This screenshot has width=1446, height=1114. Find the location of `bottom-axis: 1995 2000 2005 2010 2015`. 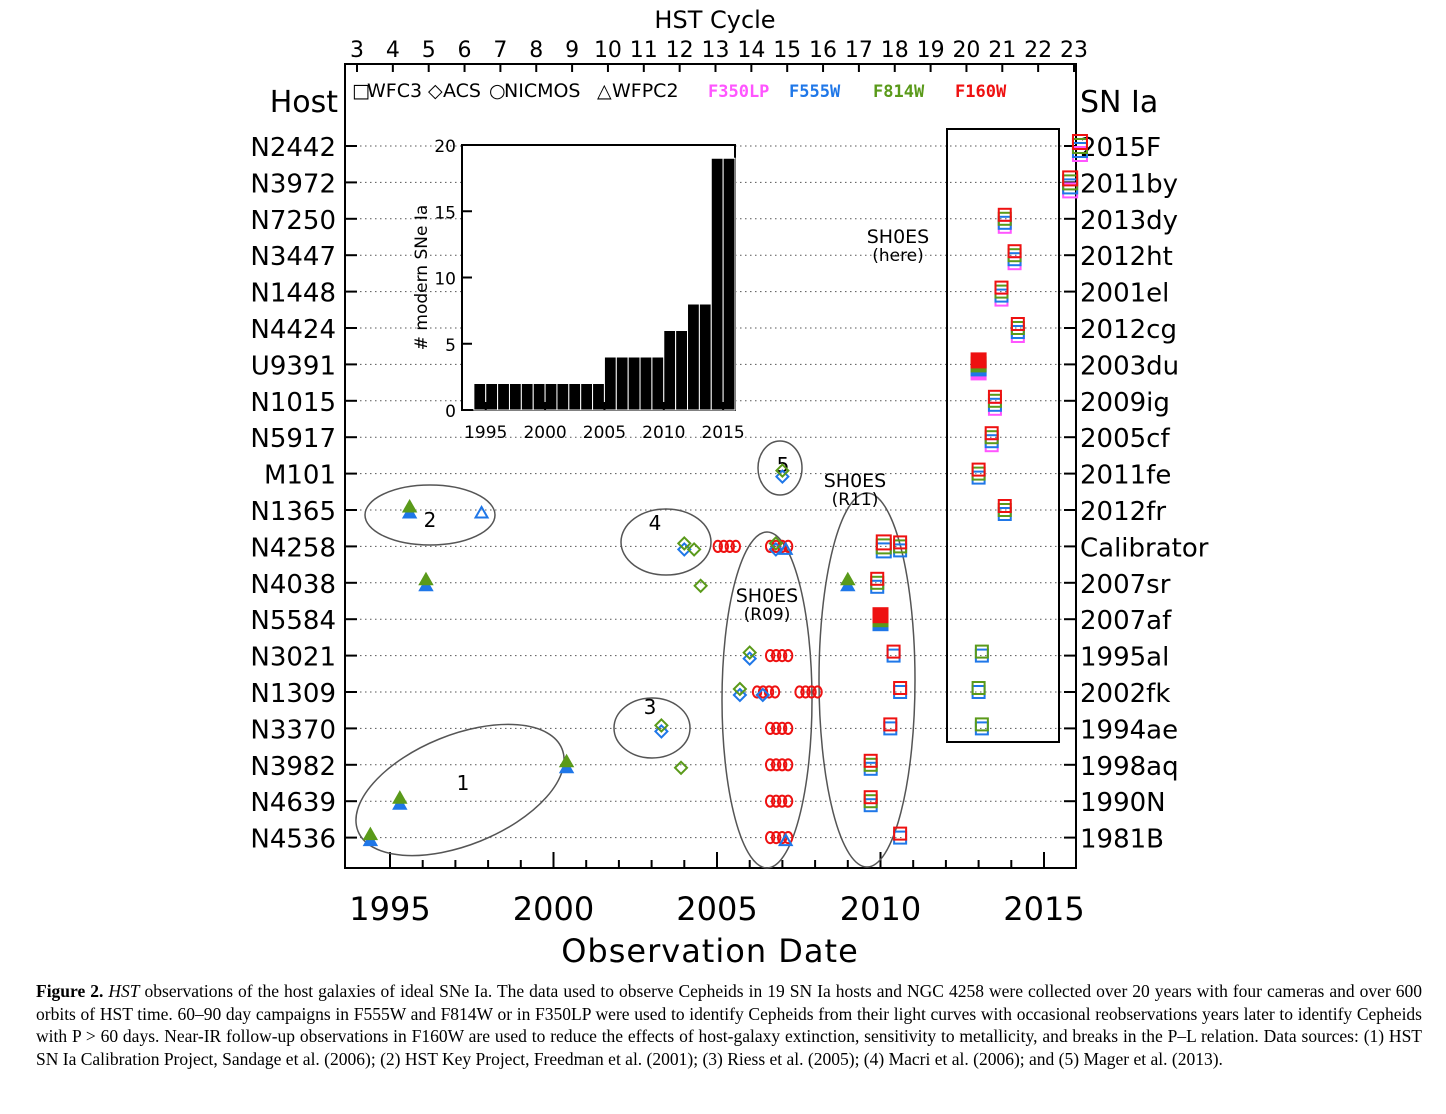

bottom-axis: 1995 2000 2005 2010 2015 is located at coordinates (717, 890).